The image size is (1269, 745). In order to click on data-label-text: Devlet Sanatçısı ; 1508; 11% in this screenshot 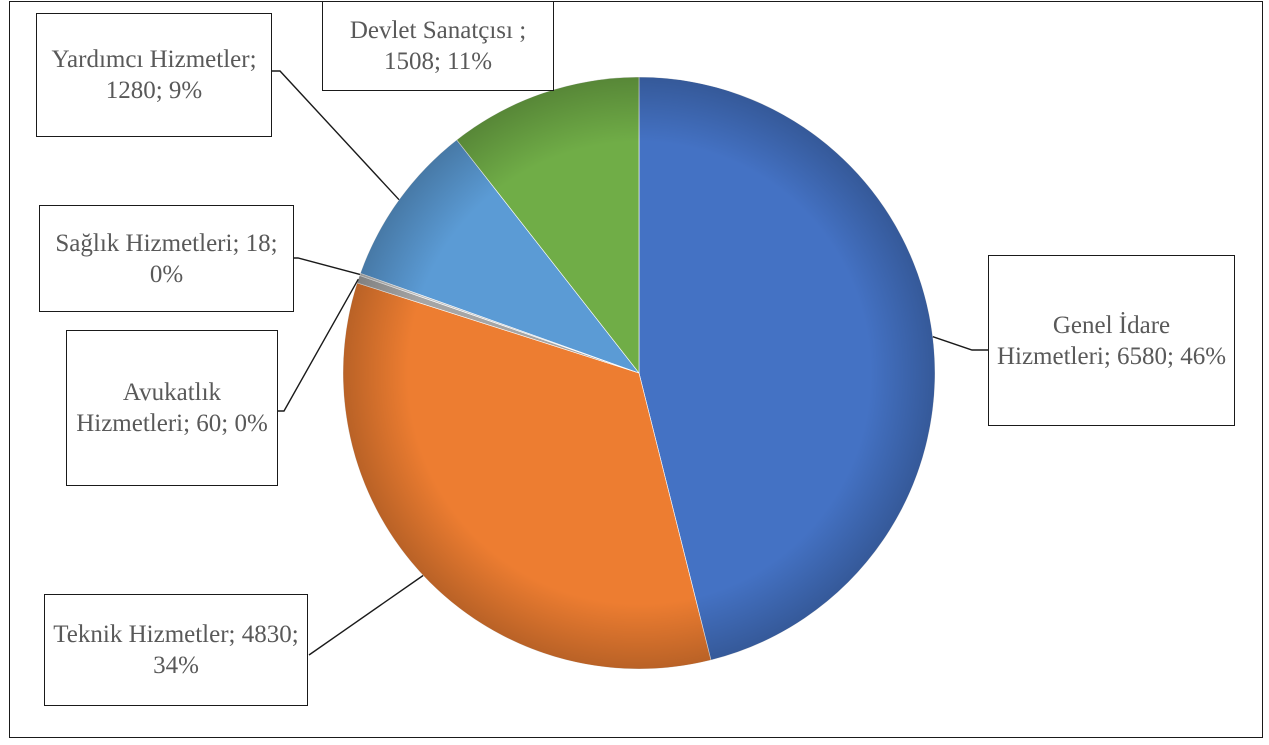, I will do `click(438, 46)`.